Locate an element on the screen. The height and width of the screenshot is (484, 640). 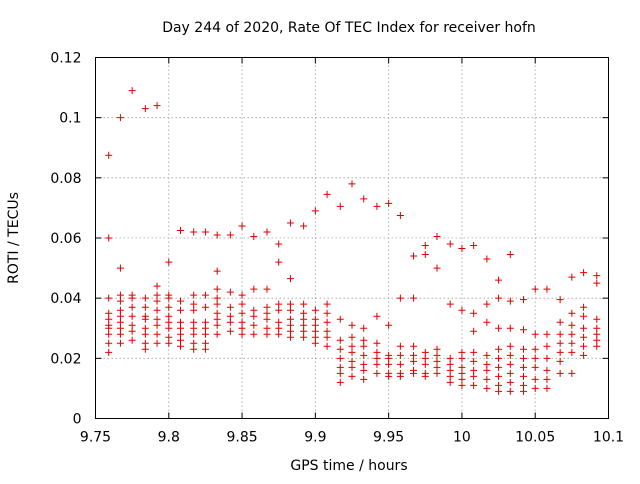
y-tick-label: 0.12 is located at coordinates (65, 59).